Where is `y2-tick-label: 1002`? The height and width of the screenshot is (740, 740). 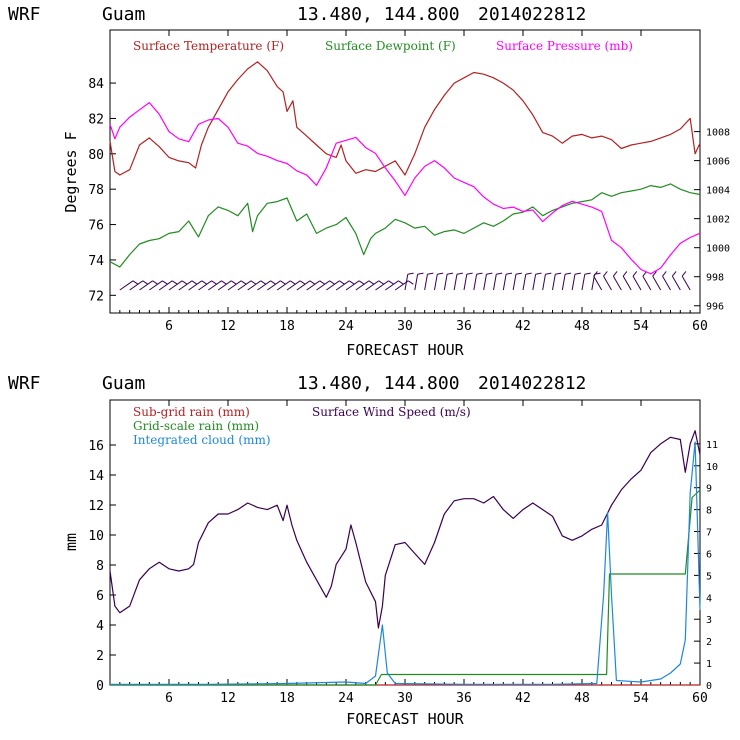
y2-tick-label: 1002 is located at coordinates (718, 220).